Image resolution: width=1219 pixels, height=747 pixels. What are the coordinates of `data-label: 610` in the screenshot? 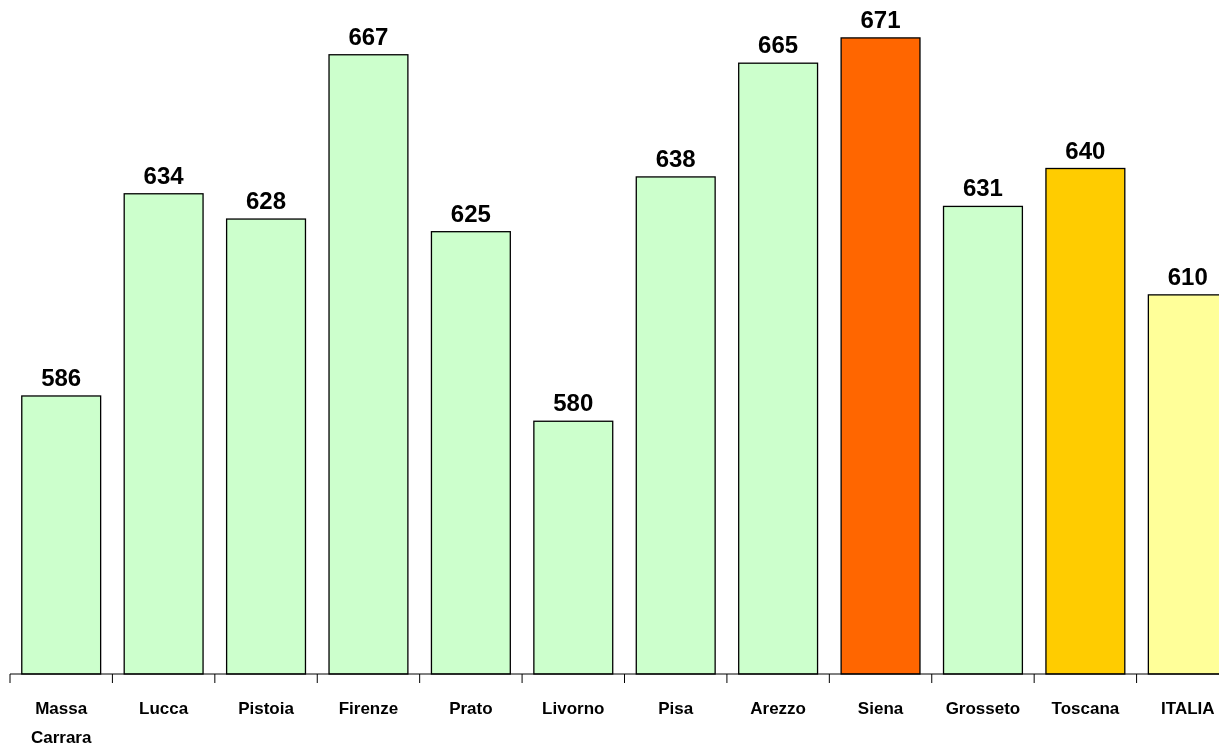 It's located at (1187, 276).